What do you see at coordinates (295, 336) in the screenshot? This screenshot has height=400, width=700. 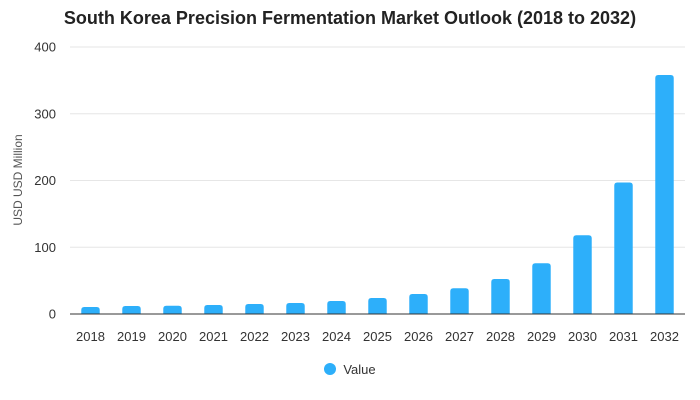 I see `x-tick-label: 2023` at bounding box center [295, 336].